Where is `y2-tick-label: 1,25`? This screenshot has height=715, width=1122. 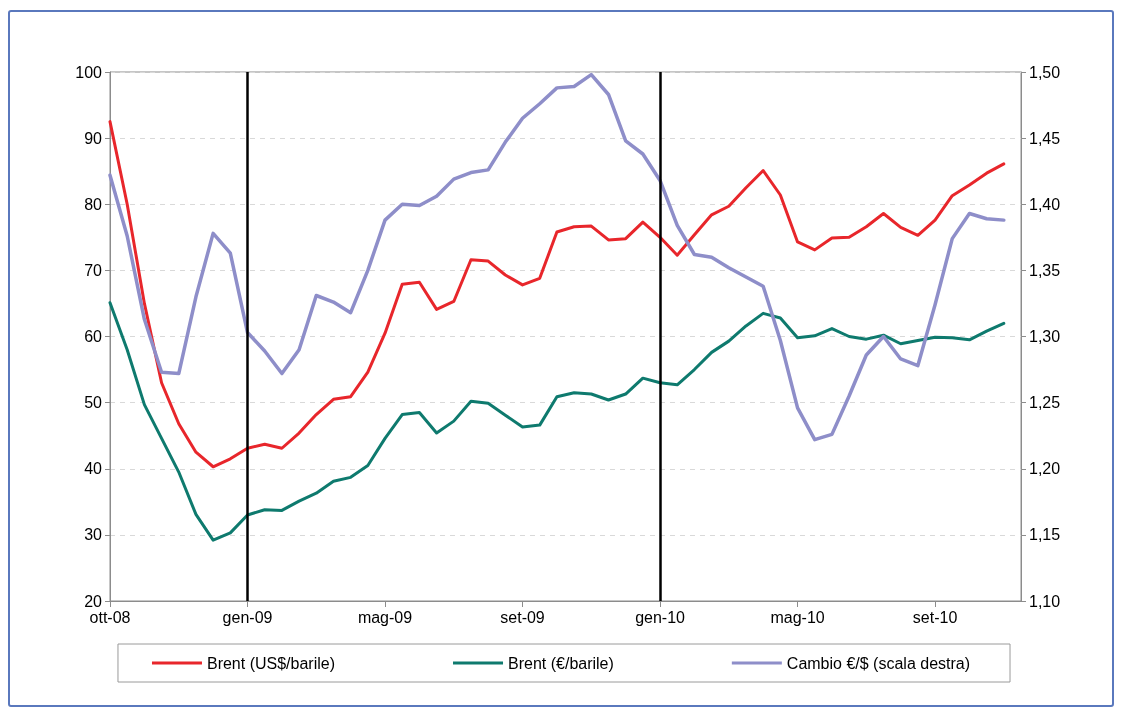
y2-tick-label: 1,25 is located at coordinates (1045, 403).